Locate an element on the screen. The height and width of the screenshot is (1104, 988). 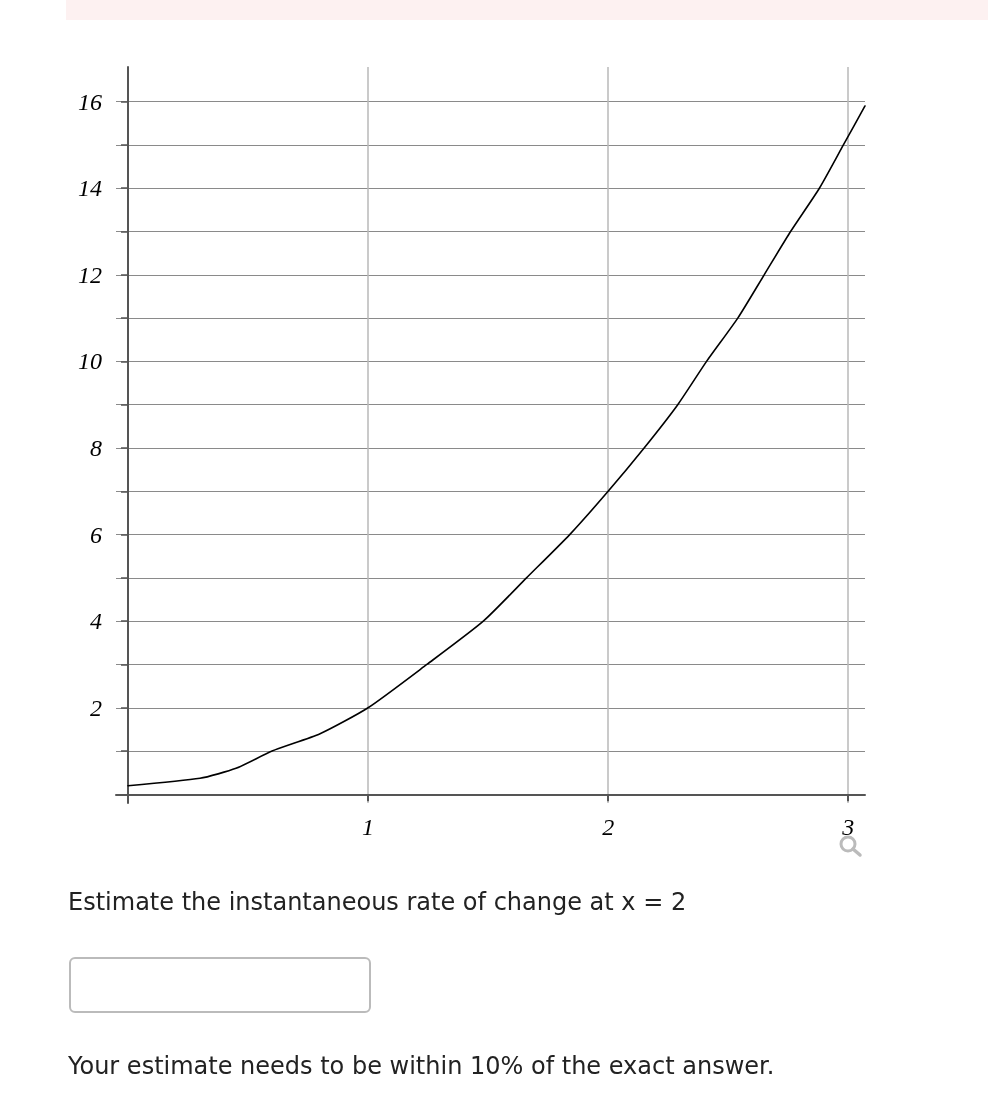
y-tick-label: 6 is located at coordinates (96, 534).